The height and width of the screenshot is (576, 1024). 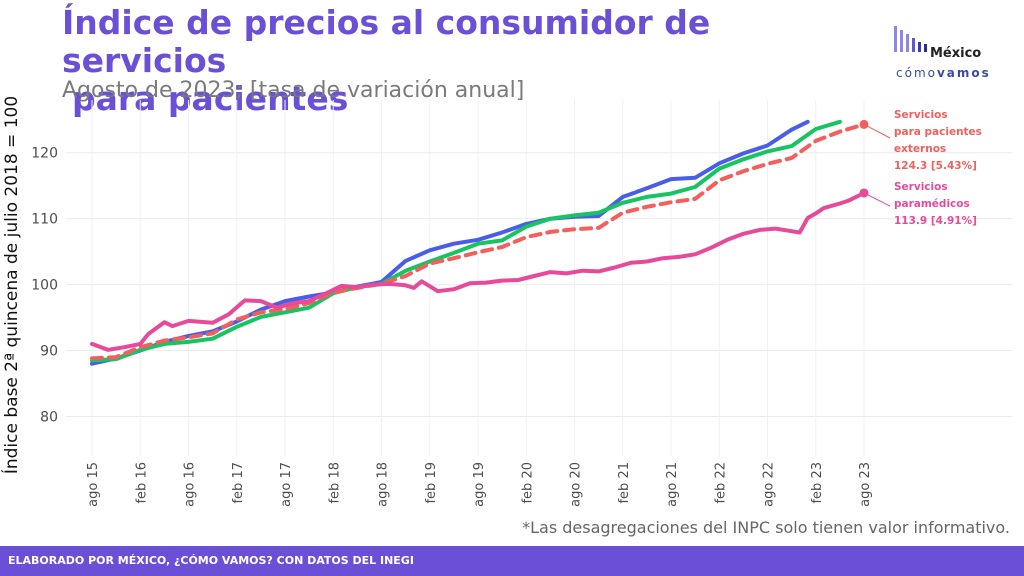 I want to click on x-tick-label: feb 22, so click(x=720, y=483).